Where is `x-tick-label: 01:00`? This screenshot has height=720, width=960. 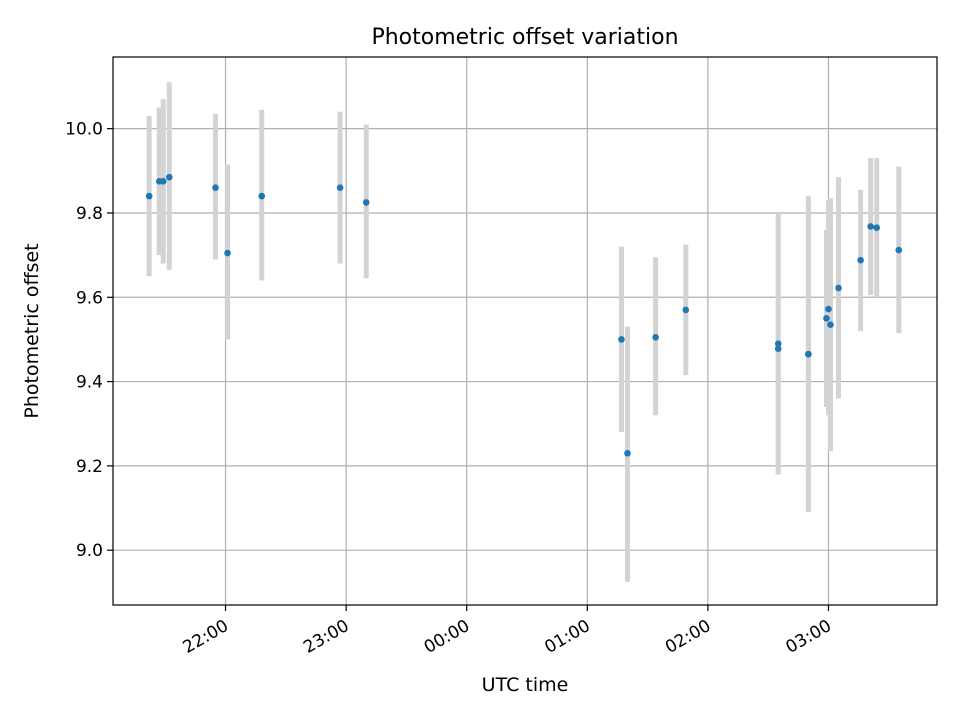
x-tick-label: 01:00 is located at coordinates (567, 637).